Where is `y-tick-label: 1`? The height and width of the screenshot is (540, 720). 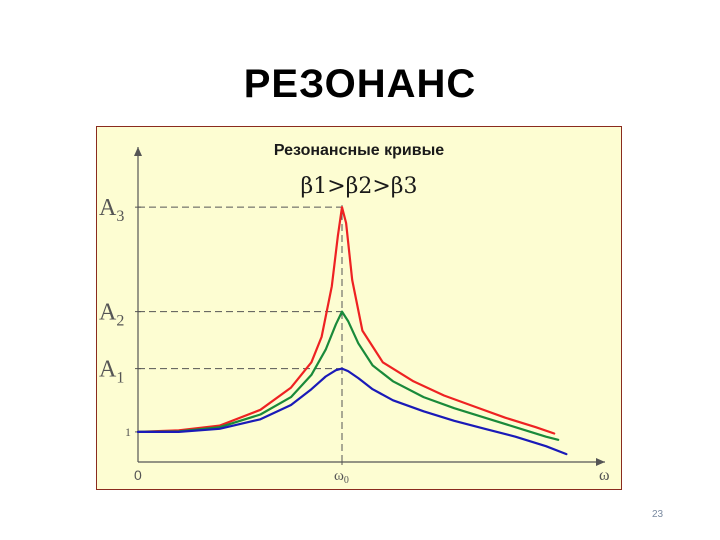 y-tick-label: 1 is located at coordinates (128, 432).